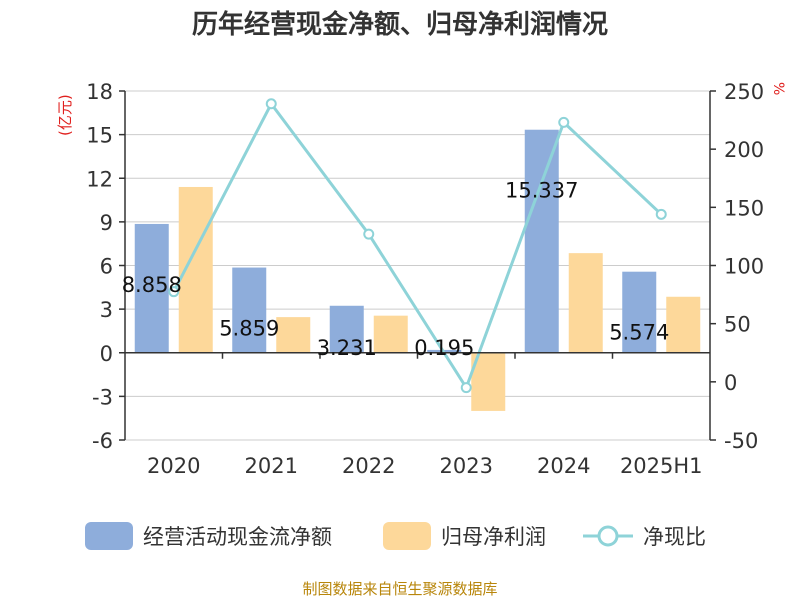 This screenshot has width=800, height=600. Describe the element at coordinates (237, 537) in the screenshot. I see `legend-label-cash: 经营活动现金流净额` at that location.